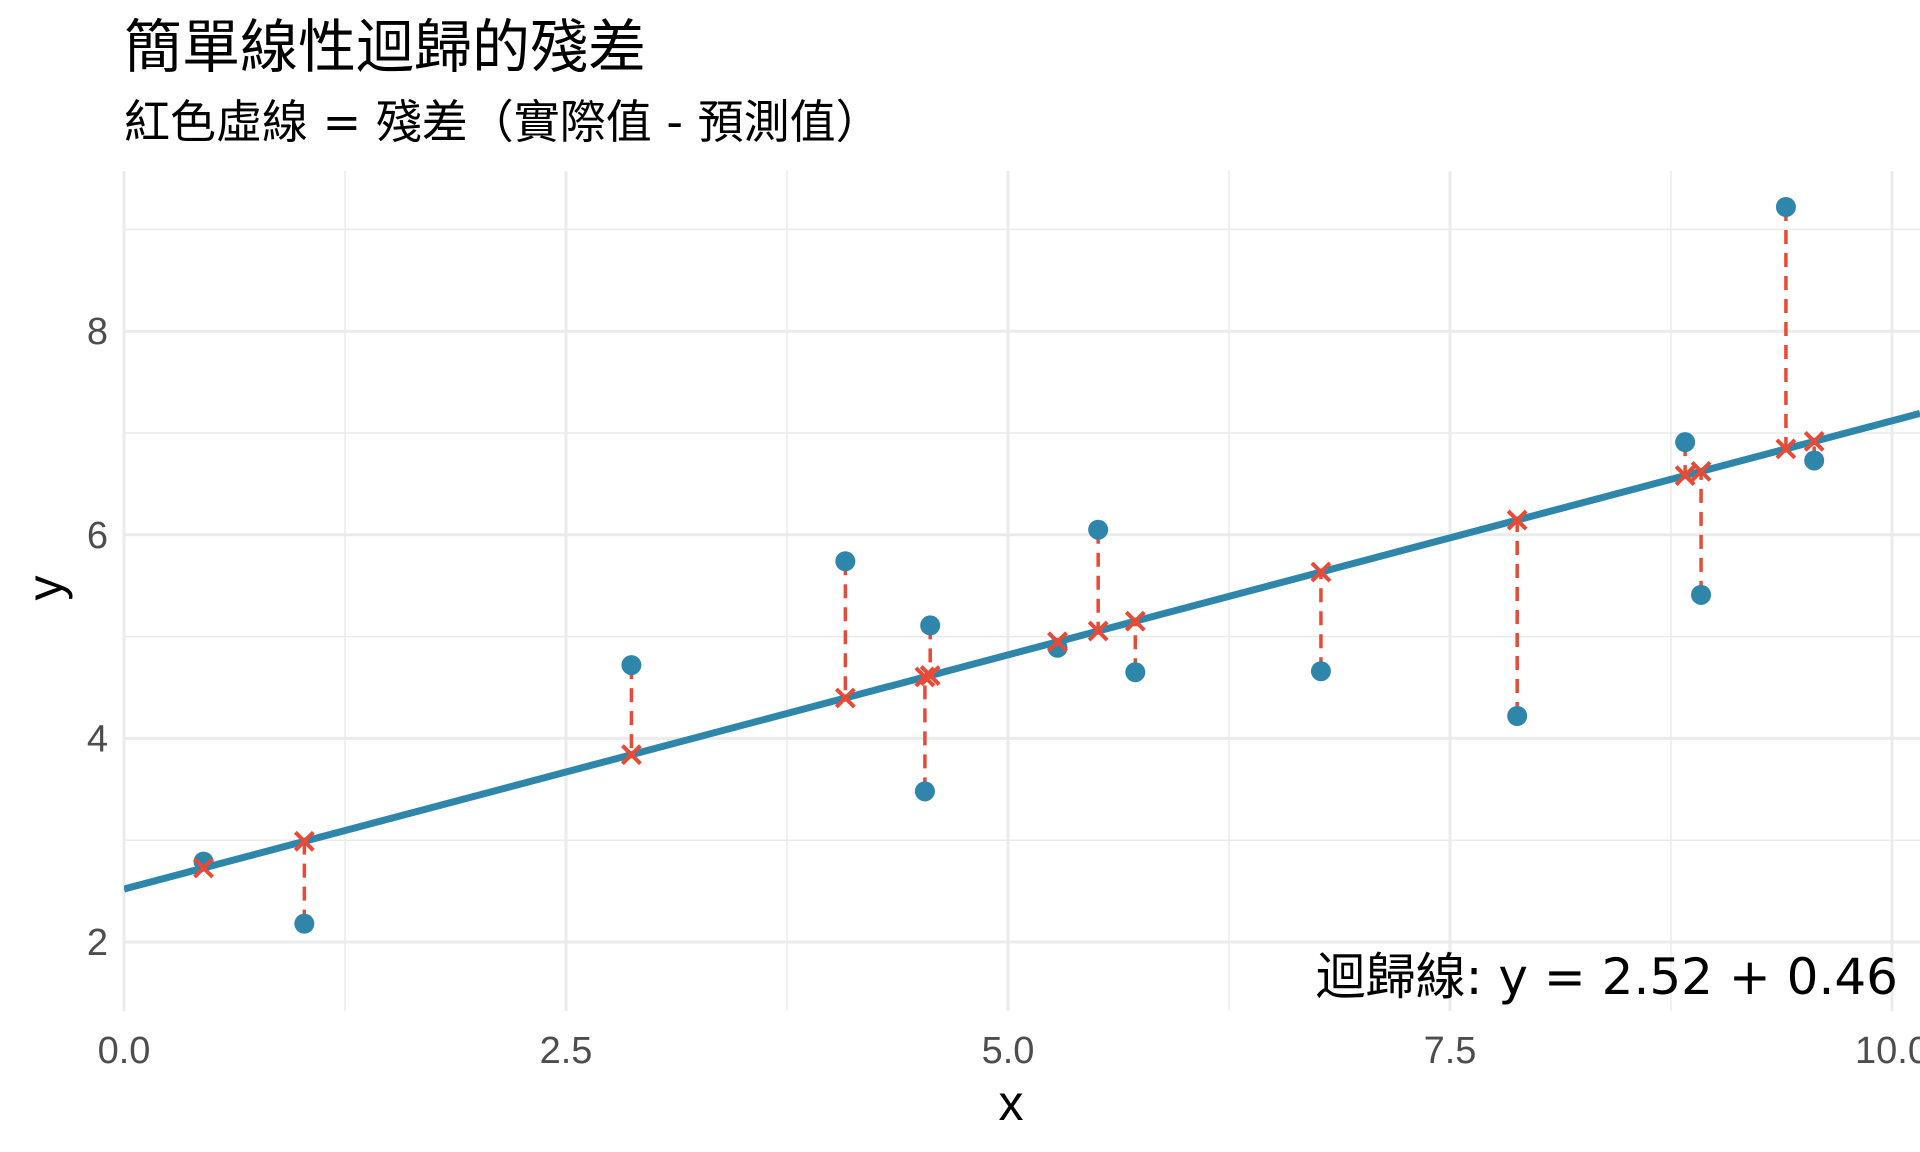 This screenshot has width=1920, height=1152. What do you see at coordinates (97, 536) in the screenshot?
I see `y-tick-label: 6` at bounding box center [97, 536].